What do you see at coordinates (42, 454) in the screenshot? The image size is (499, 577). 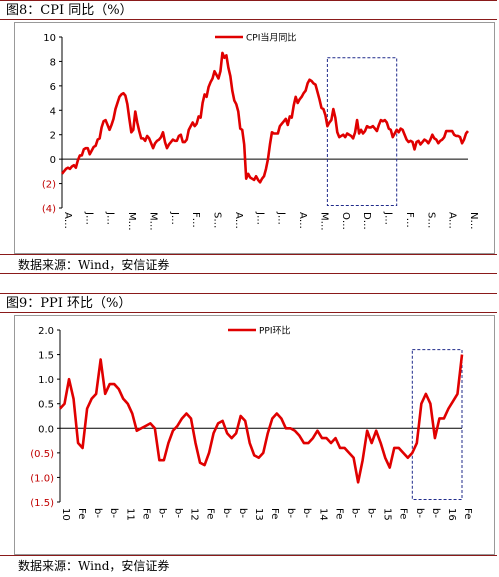 I see `y-tick-label: (0.5)` at bounding box center [42, 454].